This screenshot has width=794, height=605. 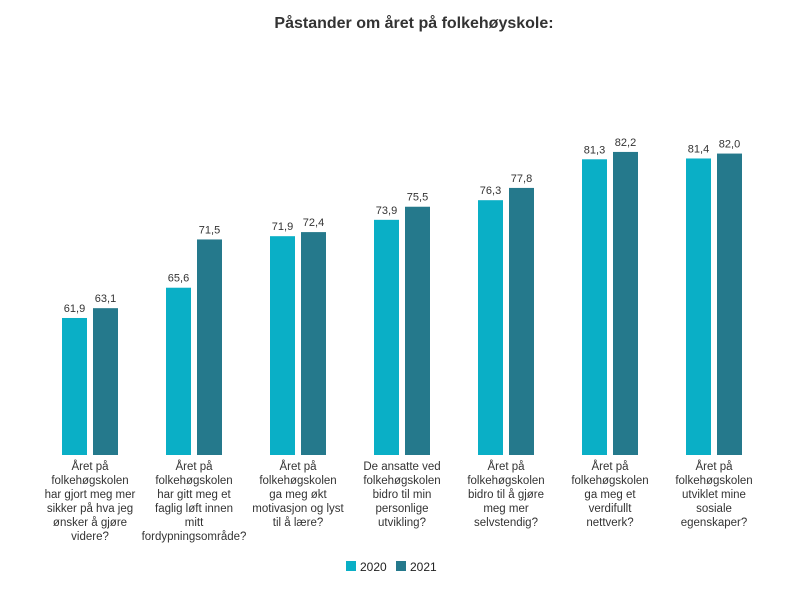 What do you see at coordinates (423, 567) in the screenshot?
I see `legend-label: 2021` at bounding box center [423, 567].